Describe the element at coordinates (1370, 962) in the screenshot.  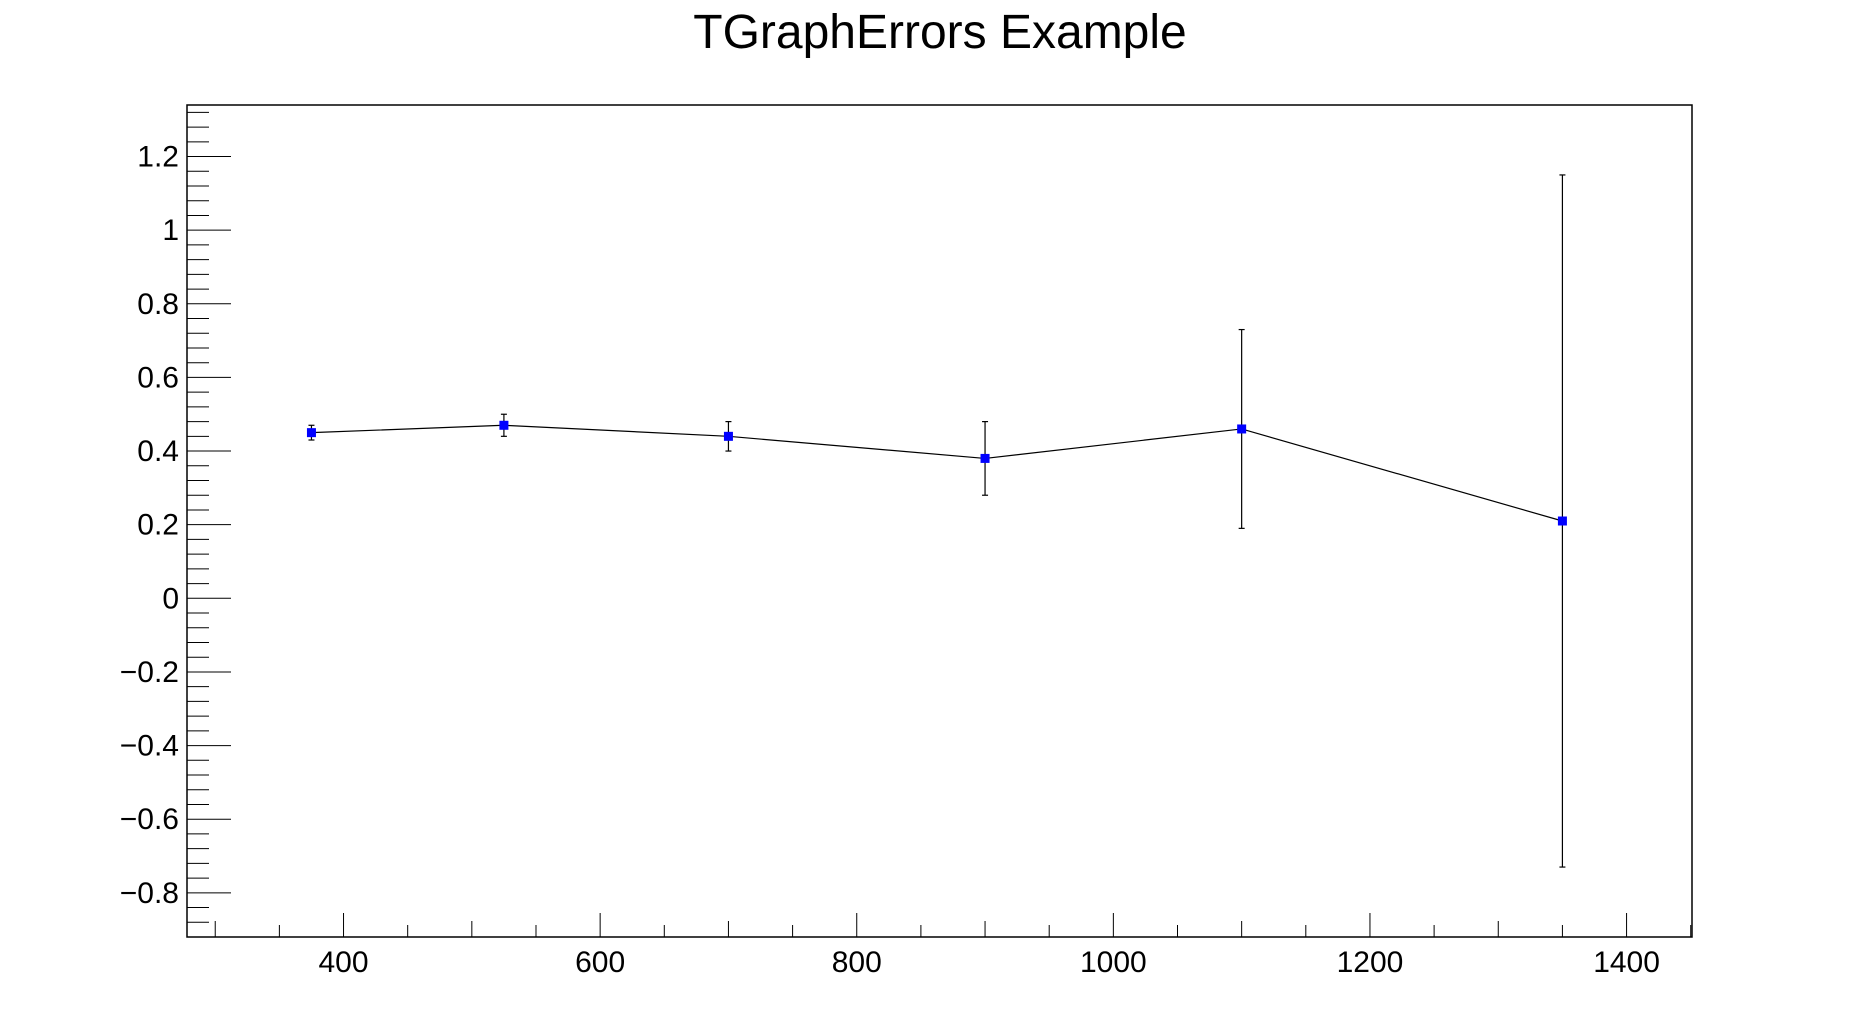
I see `x-tick-label: 1200` at that location.